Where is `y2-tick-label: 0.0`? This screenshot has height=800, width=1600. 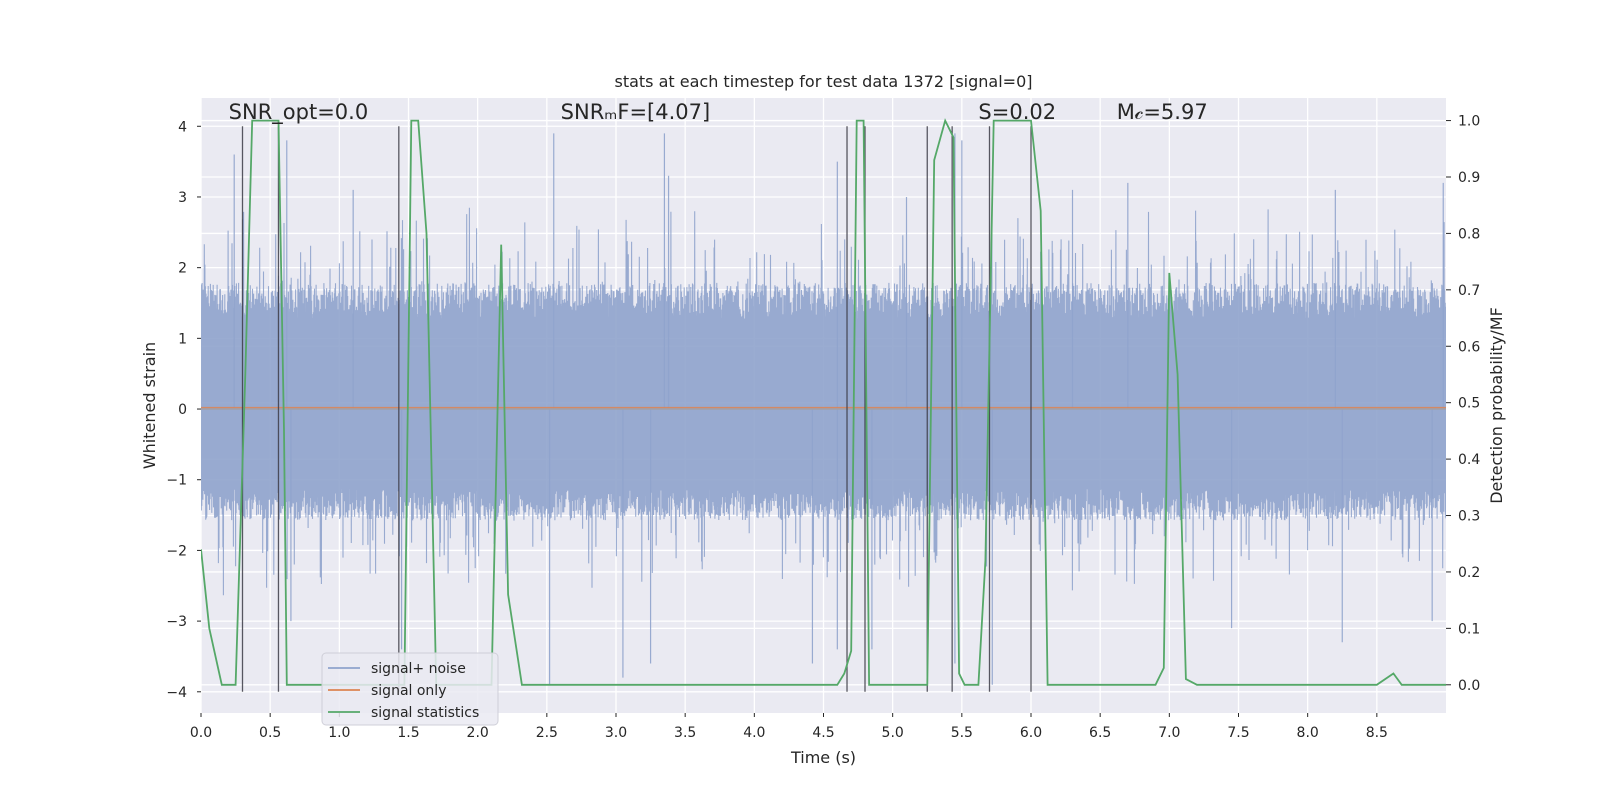 y2-tick-label: 0.0 is located at coordinates (1469, 686).